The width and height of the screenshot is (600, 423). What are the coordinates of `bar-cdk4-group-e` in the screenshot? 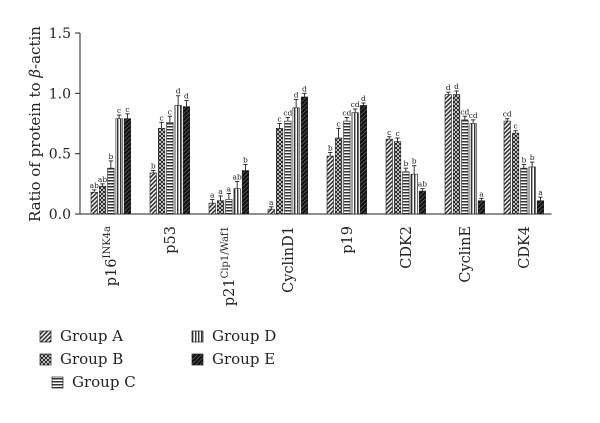 It's located at (540, 207).